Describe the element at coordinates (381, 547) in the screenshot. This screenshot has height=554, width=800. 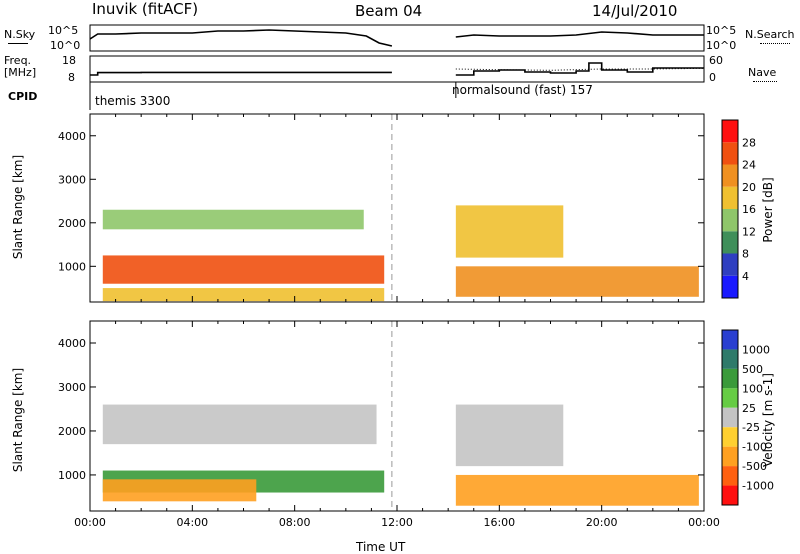
I see `time-axis-title: Time UT` at that location.